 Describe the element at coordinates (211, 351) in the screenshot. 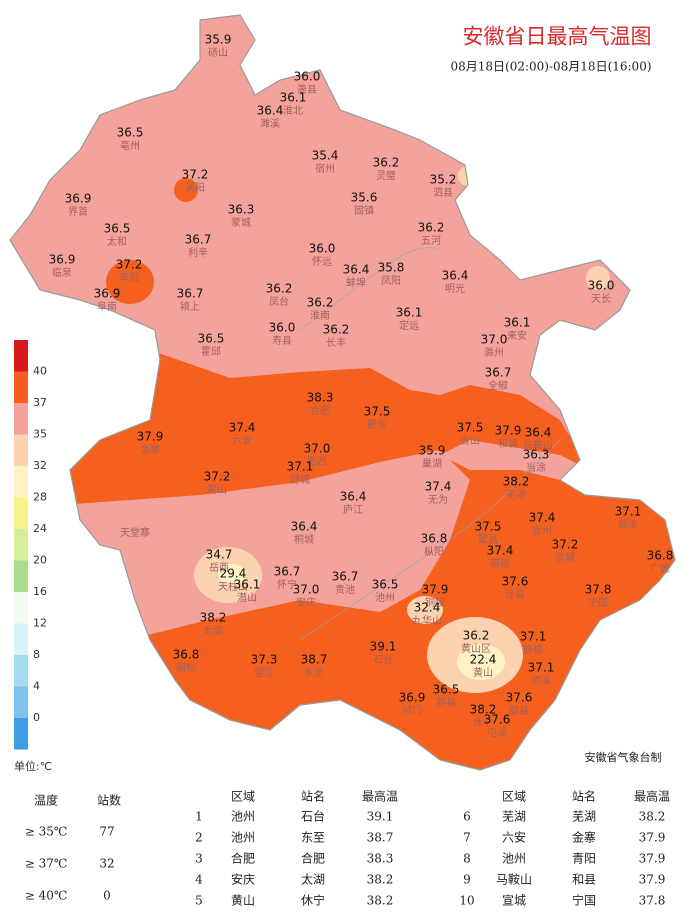

I see `station-name: 霍邱` at that location.